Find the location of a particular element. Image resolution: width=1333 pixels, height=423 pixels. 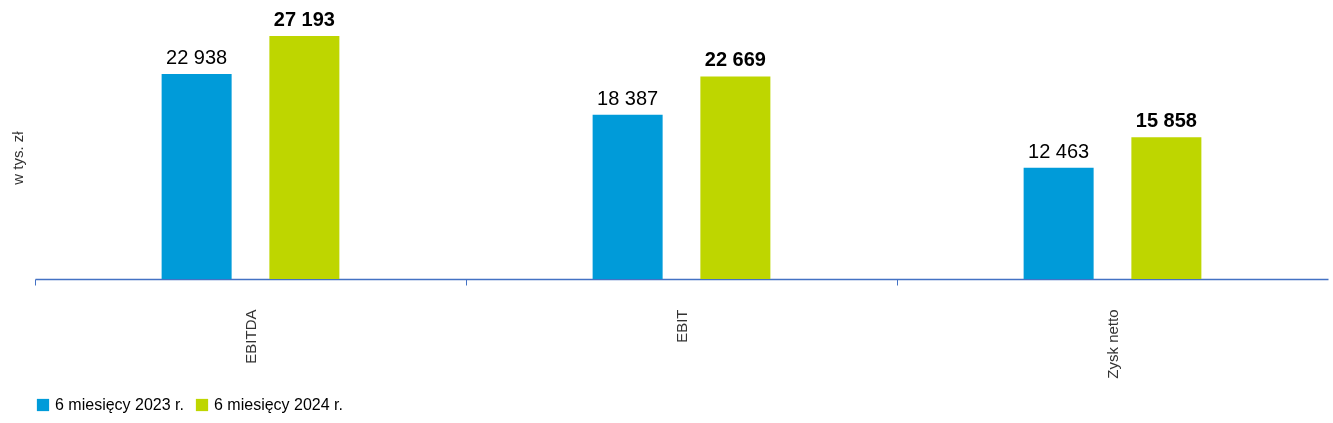

data-label: 22 938 is located at coordinates (197, 57).